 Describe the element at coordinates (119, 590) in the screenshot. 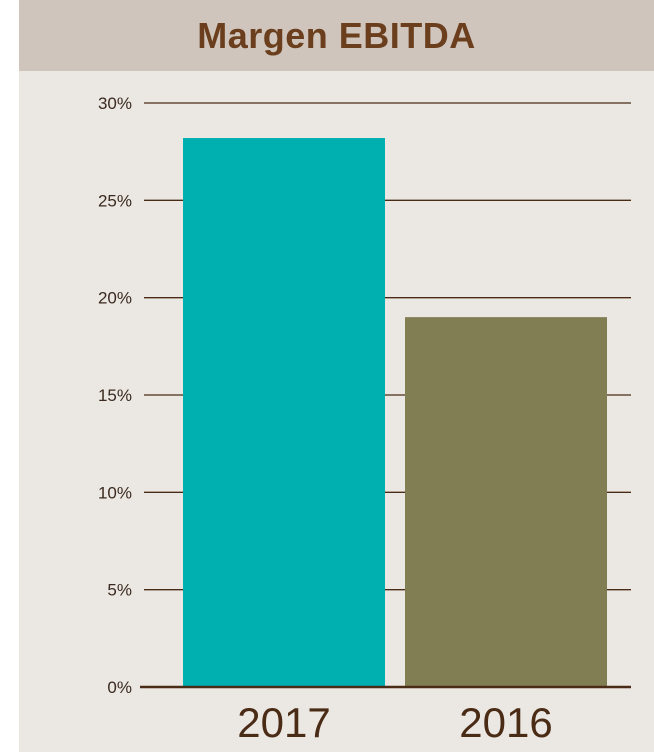

I see `y-tick-label: 5%` at that location.